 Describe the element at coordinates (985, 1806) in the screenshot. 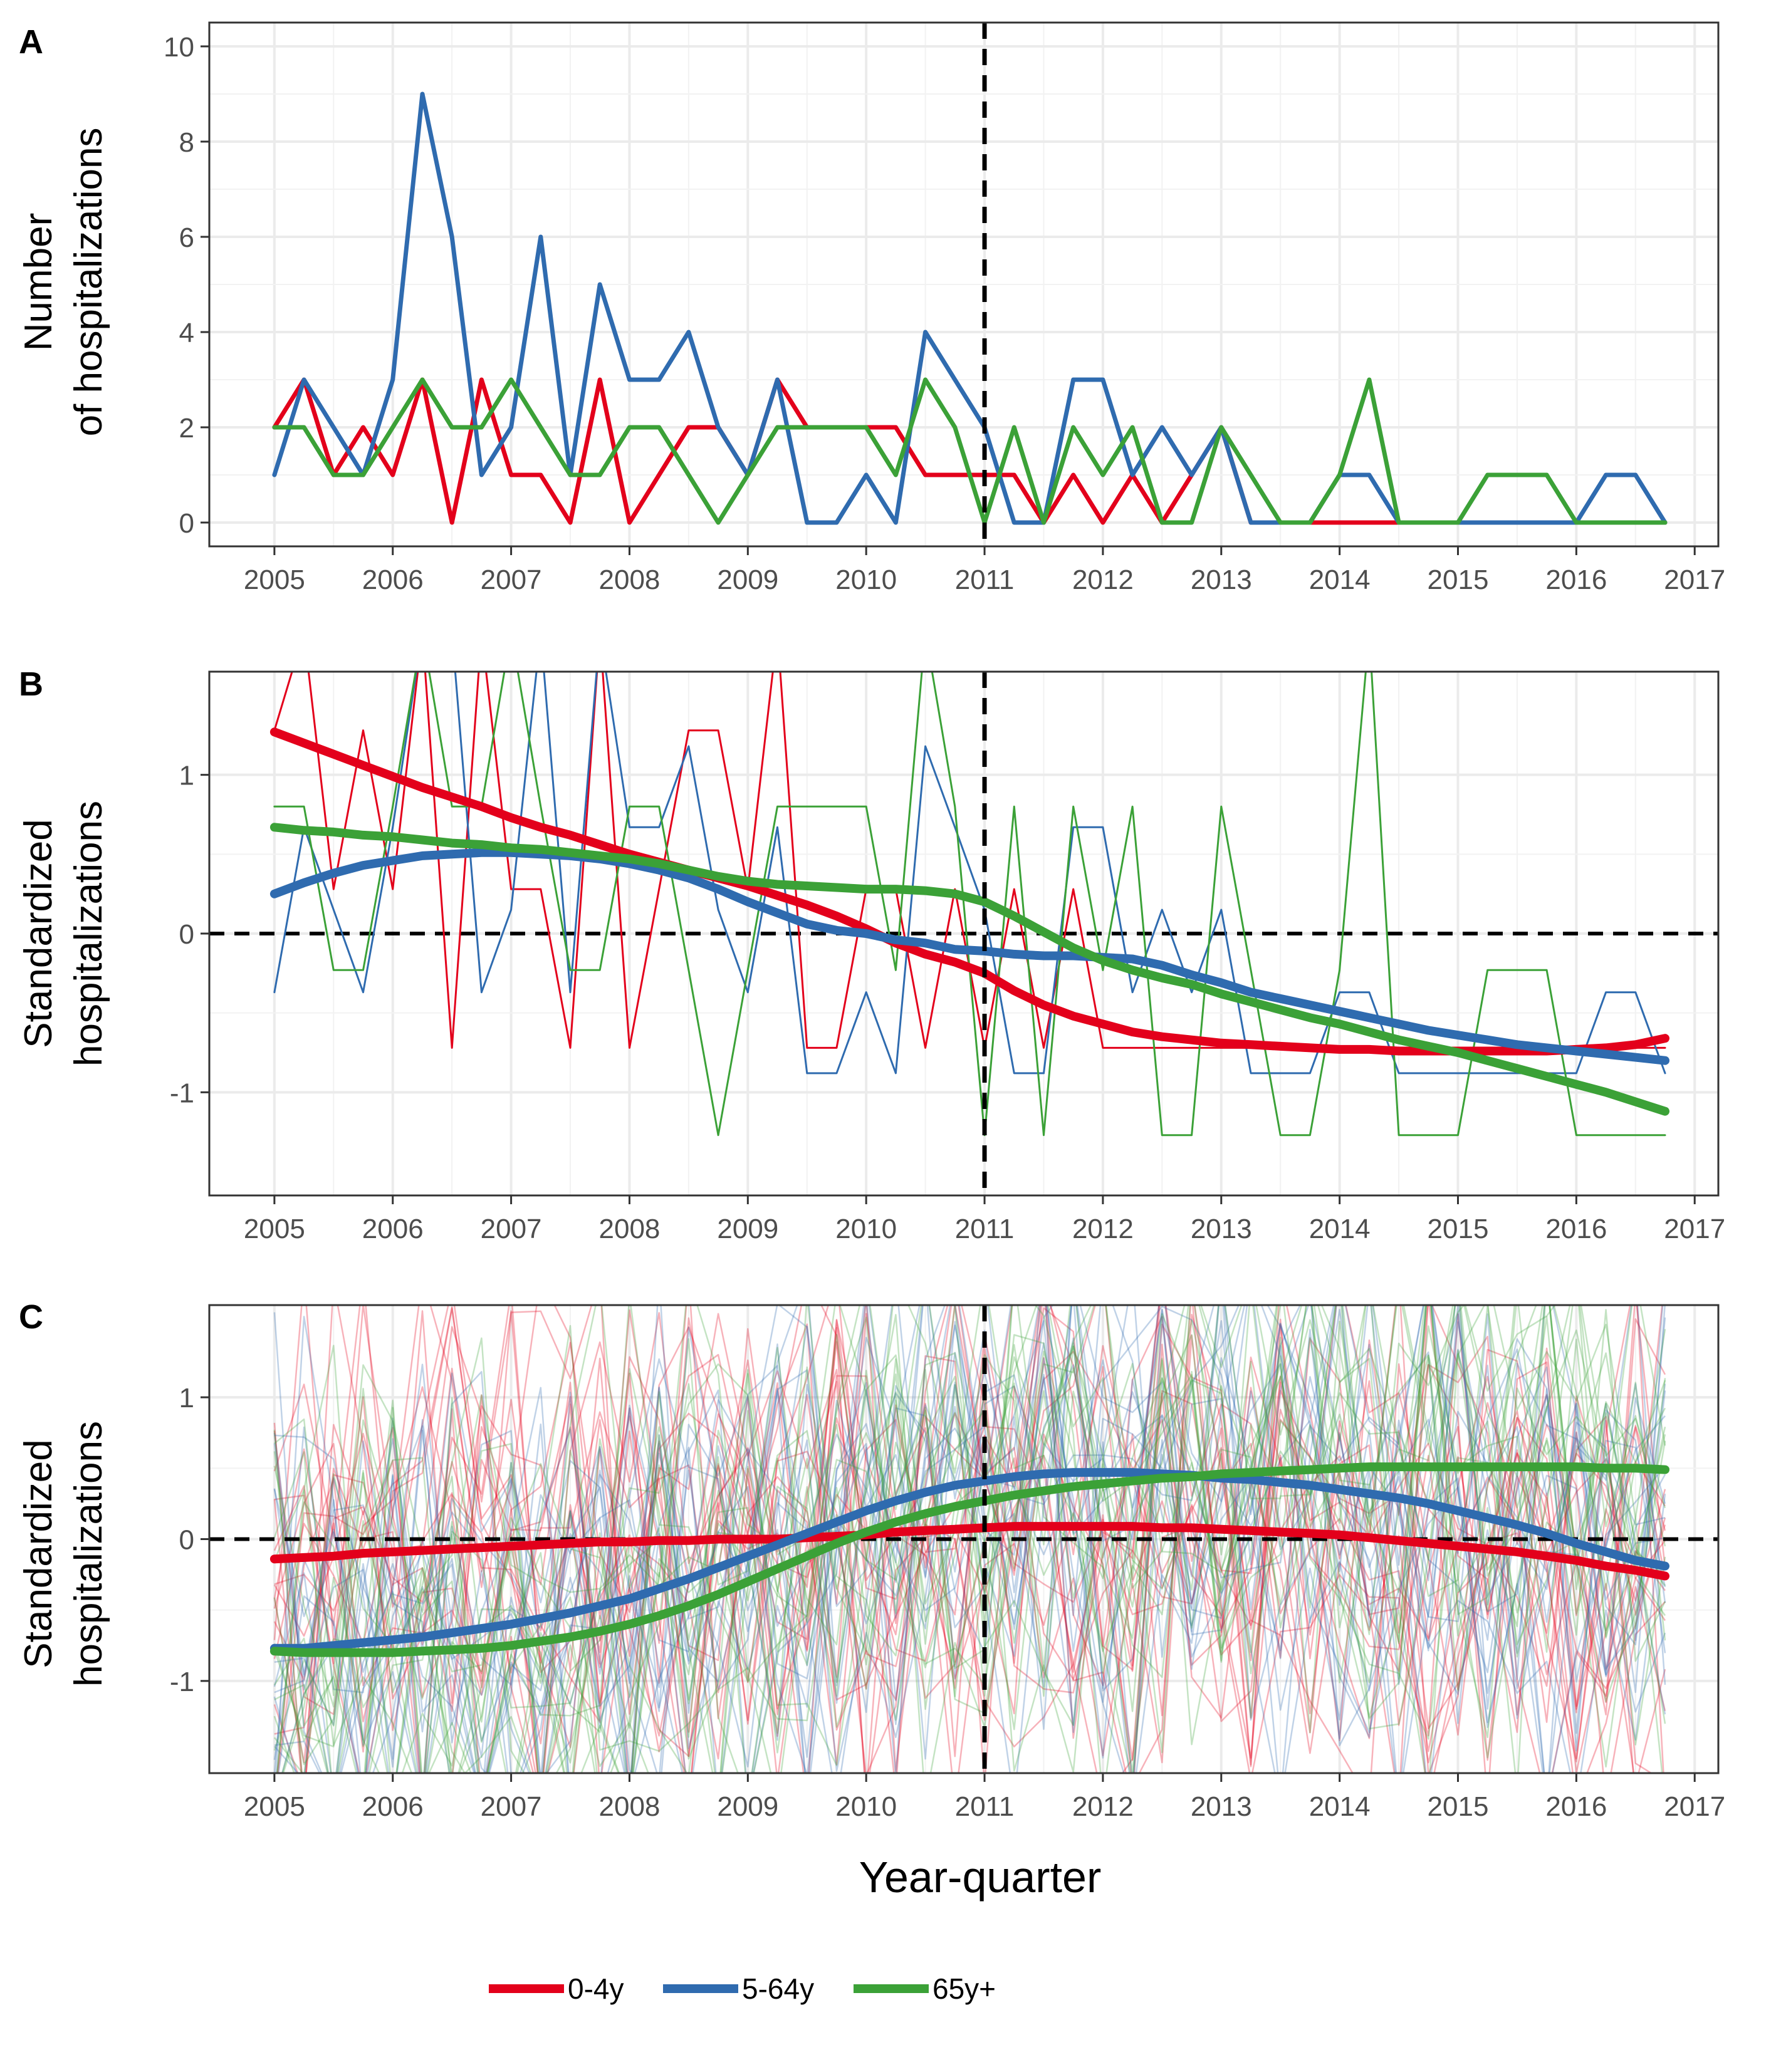

I see `panel-c-x-tick-label: 2011` at that location.